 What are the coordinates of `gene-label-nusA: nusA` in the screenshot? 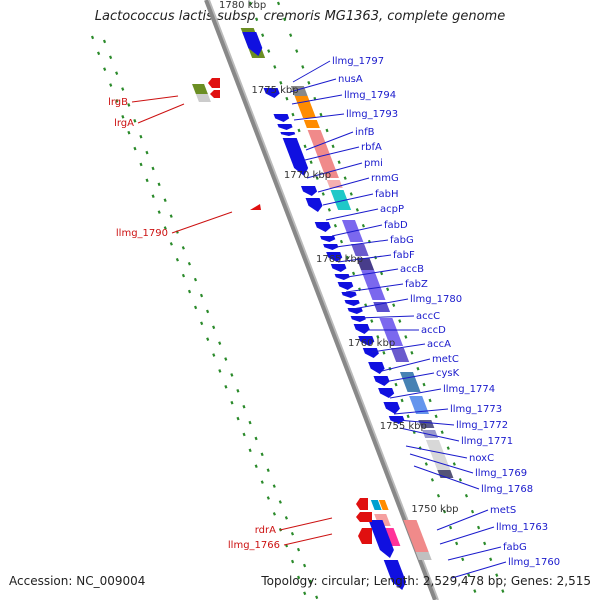 It's located at (350, 79).